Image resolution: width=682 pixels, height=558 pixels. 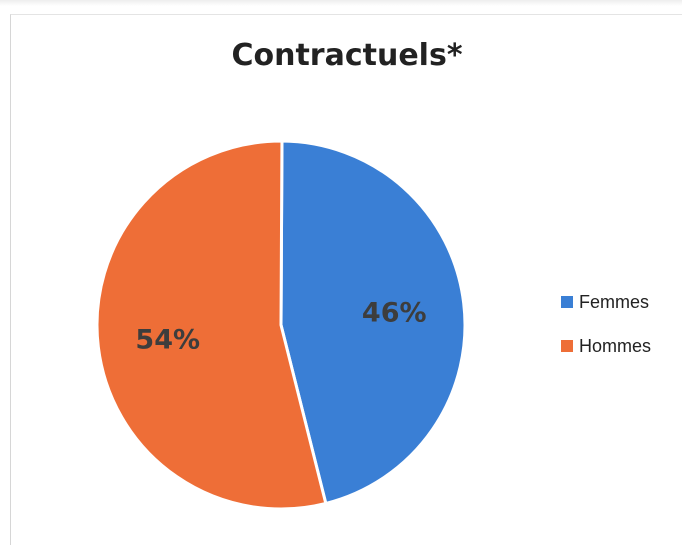 I want to click on pie-label-hommes: 54%, so click(x=167, y=340).